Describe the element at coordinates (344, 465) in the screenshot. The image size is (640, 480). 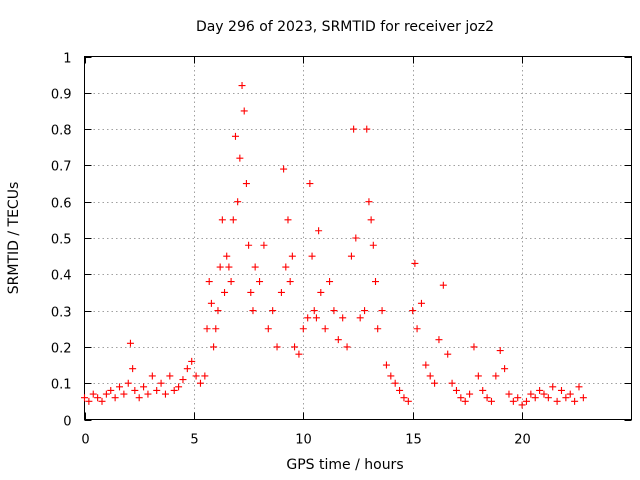
I see `x-axis-label: GPS time / hours` at that location.